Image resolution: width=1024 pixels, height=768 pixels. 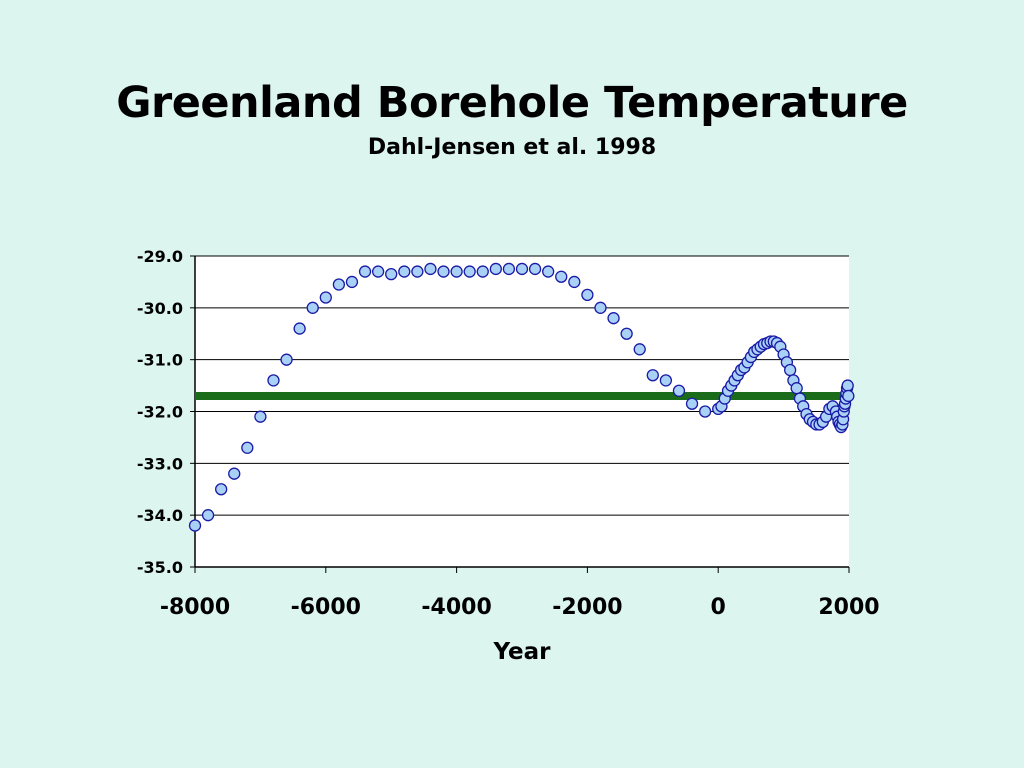 What do you see at coordinates (160, 360) in the screenshot?
I see `y-tick-label: -31.0` at bounding box center [160, 360].